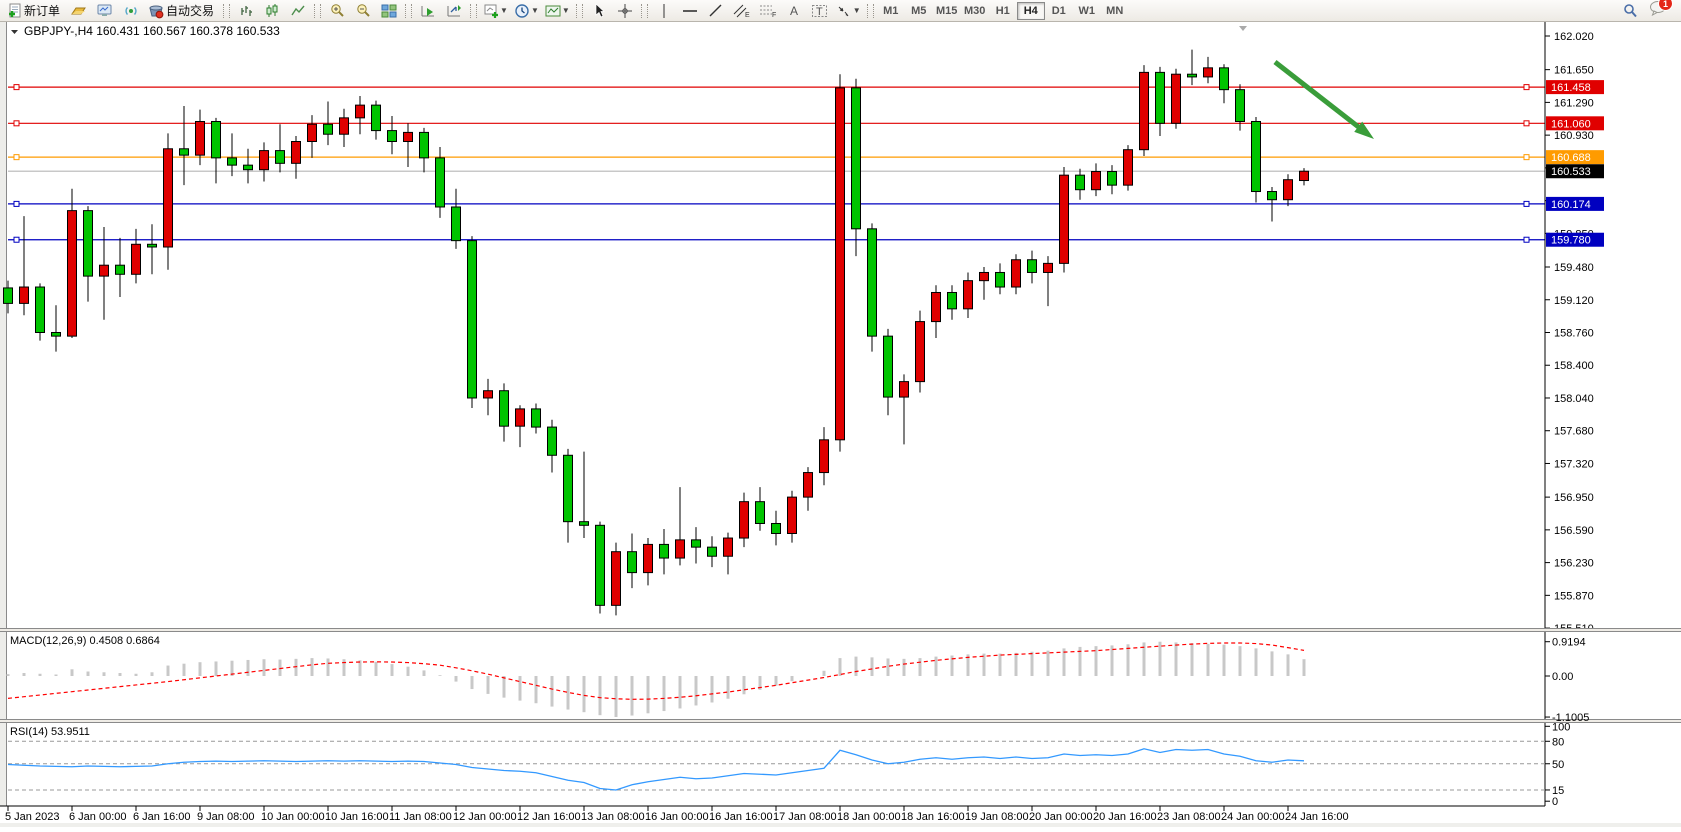 This screenshot has height=832, width=1681. Describe the element at coordinates (1058, 10) in the screenshot. I see `timeframe-d1-button: D1` at that location.